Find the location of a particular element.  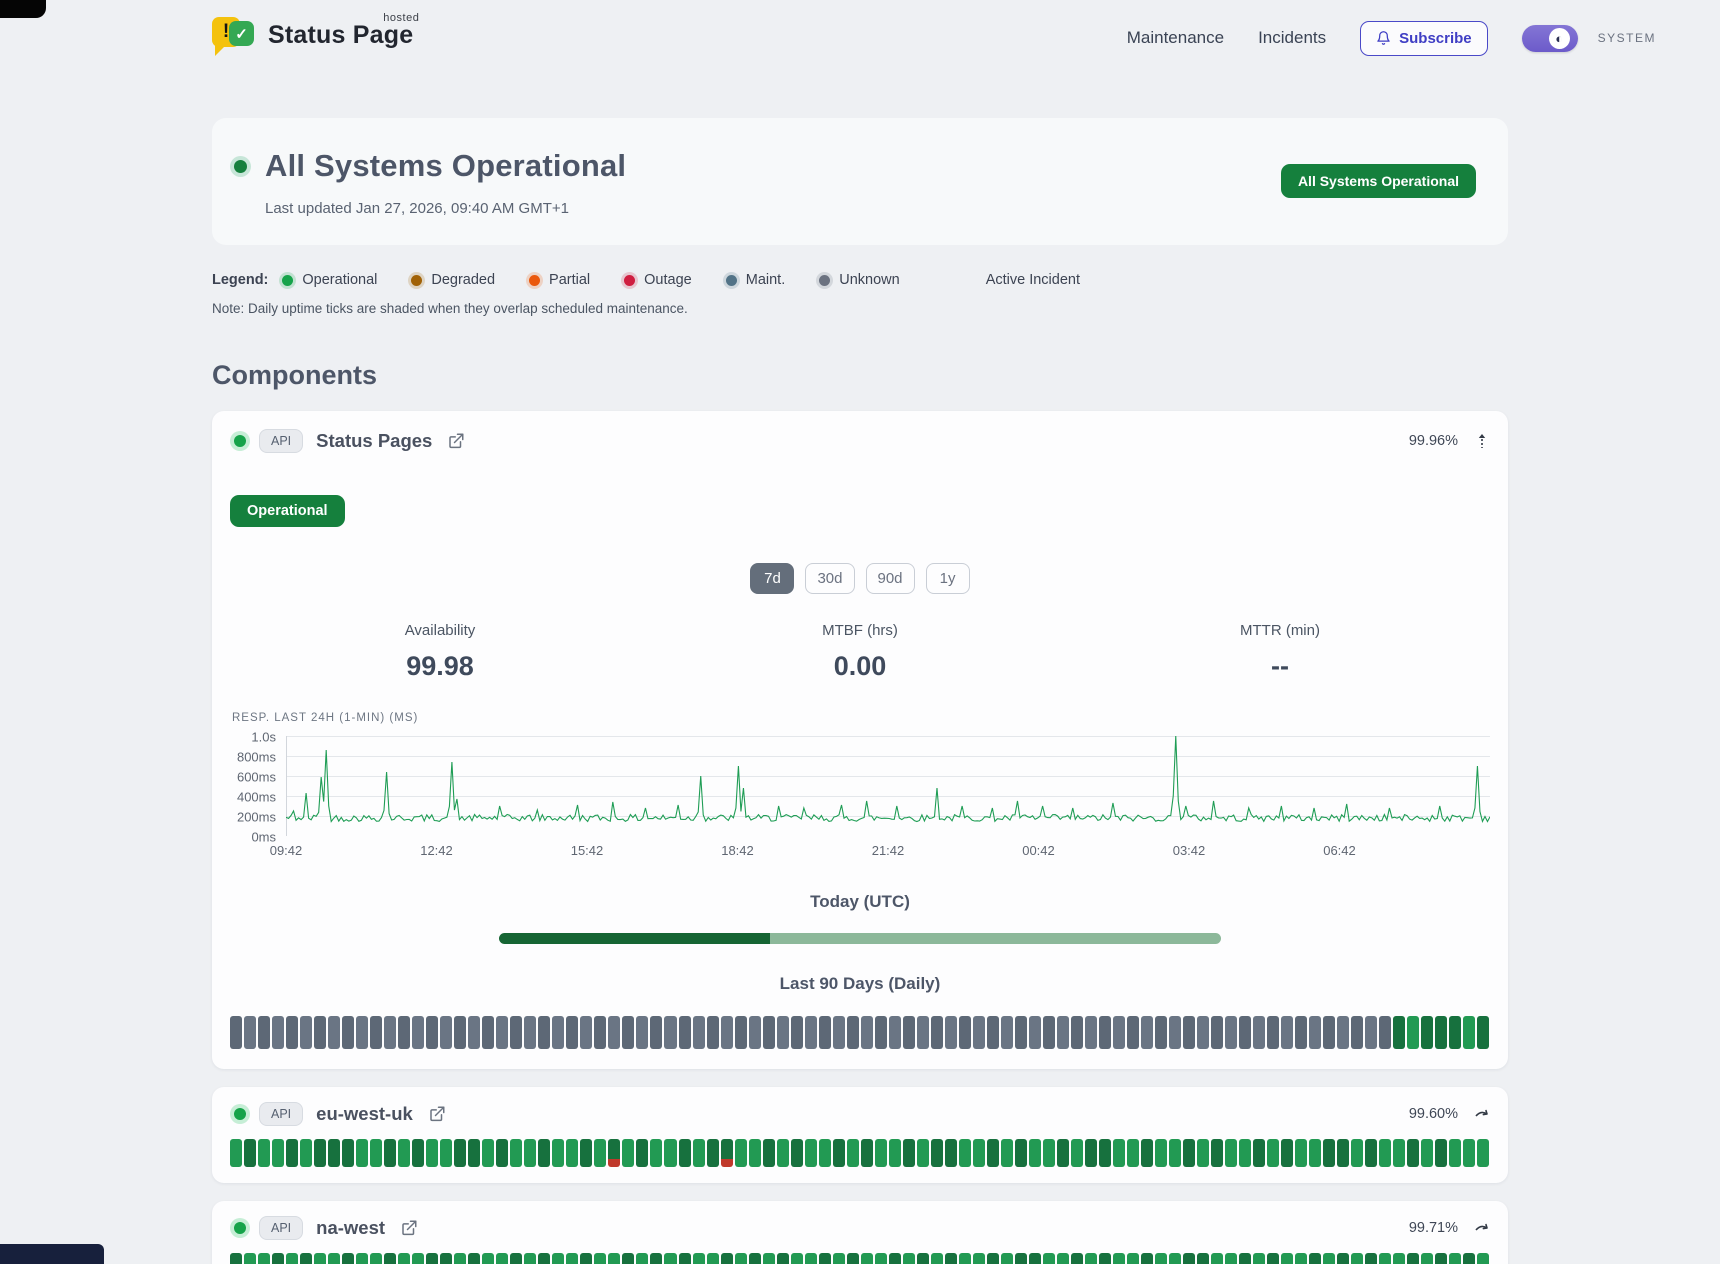

collapse-icon is located at coordinates (1482, 441).